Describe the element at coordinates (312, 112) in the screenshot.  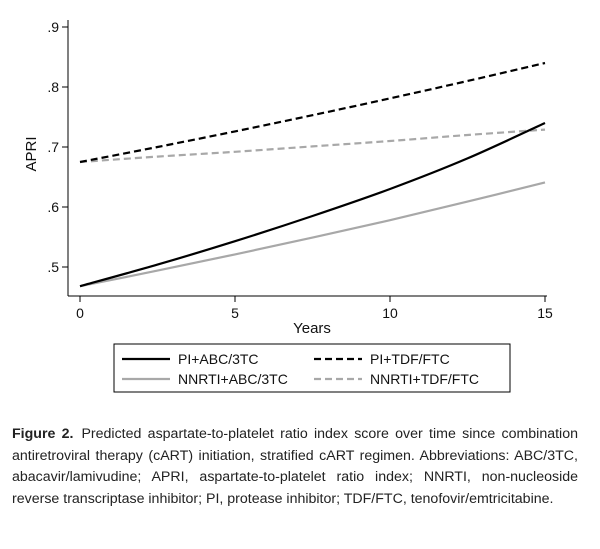
I see `series-line-pi-tdf-ftc` at that location.